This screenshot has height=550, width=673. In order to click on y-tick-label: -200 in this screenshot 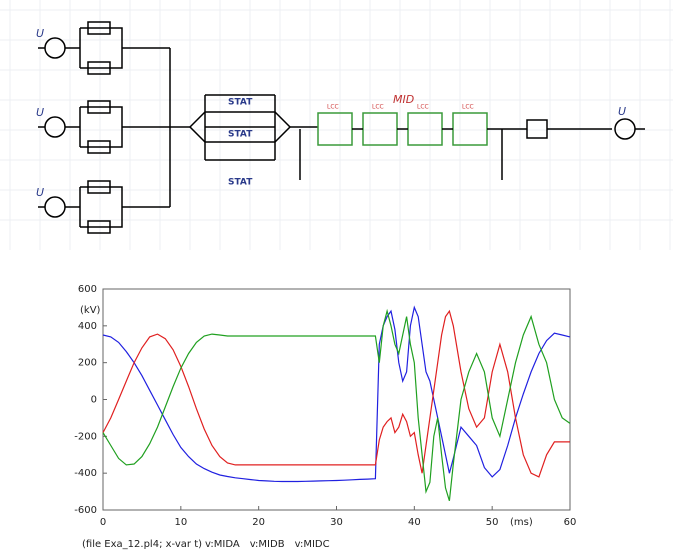, I will do `click(85, 436)`.